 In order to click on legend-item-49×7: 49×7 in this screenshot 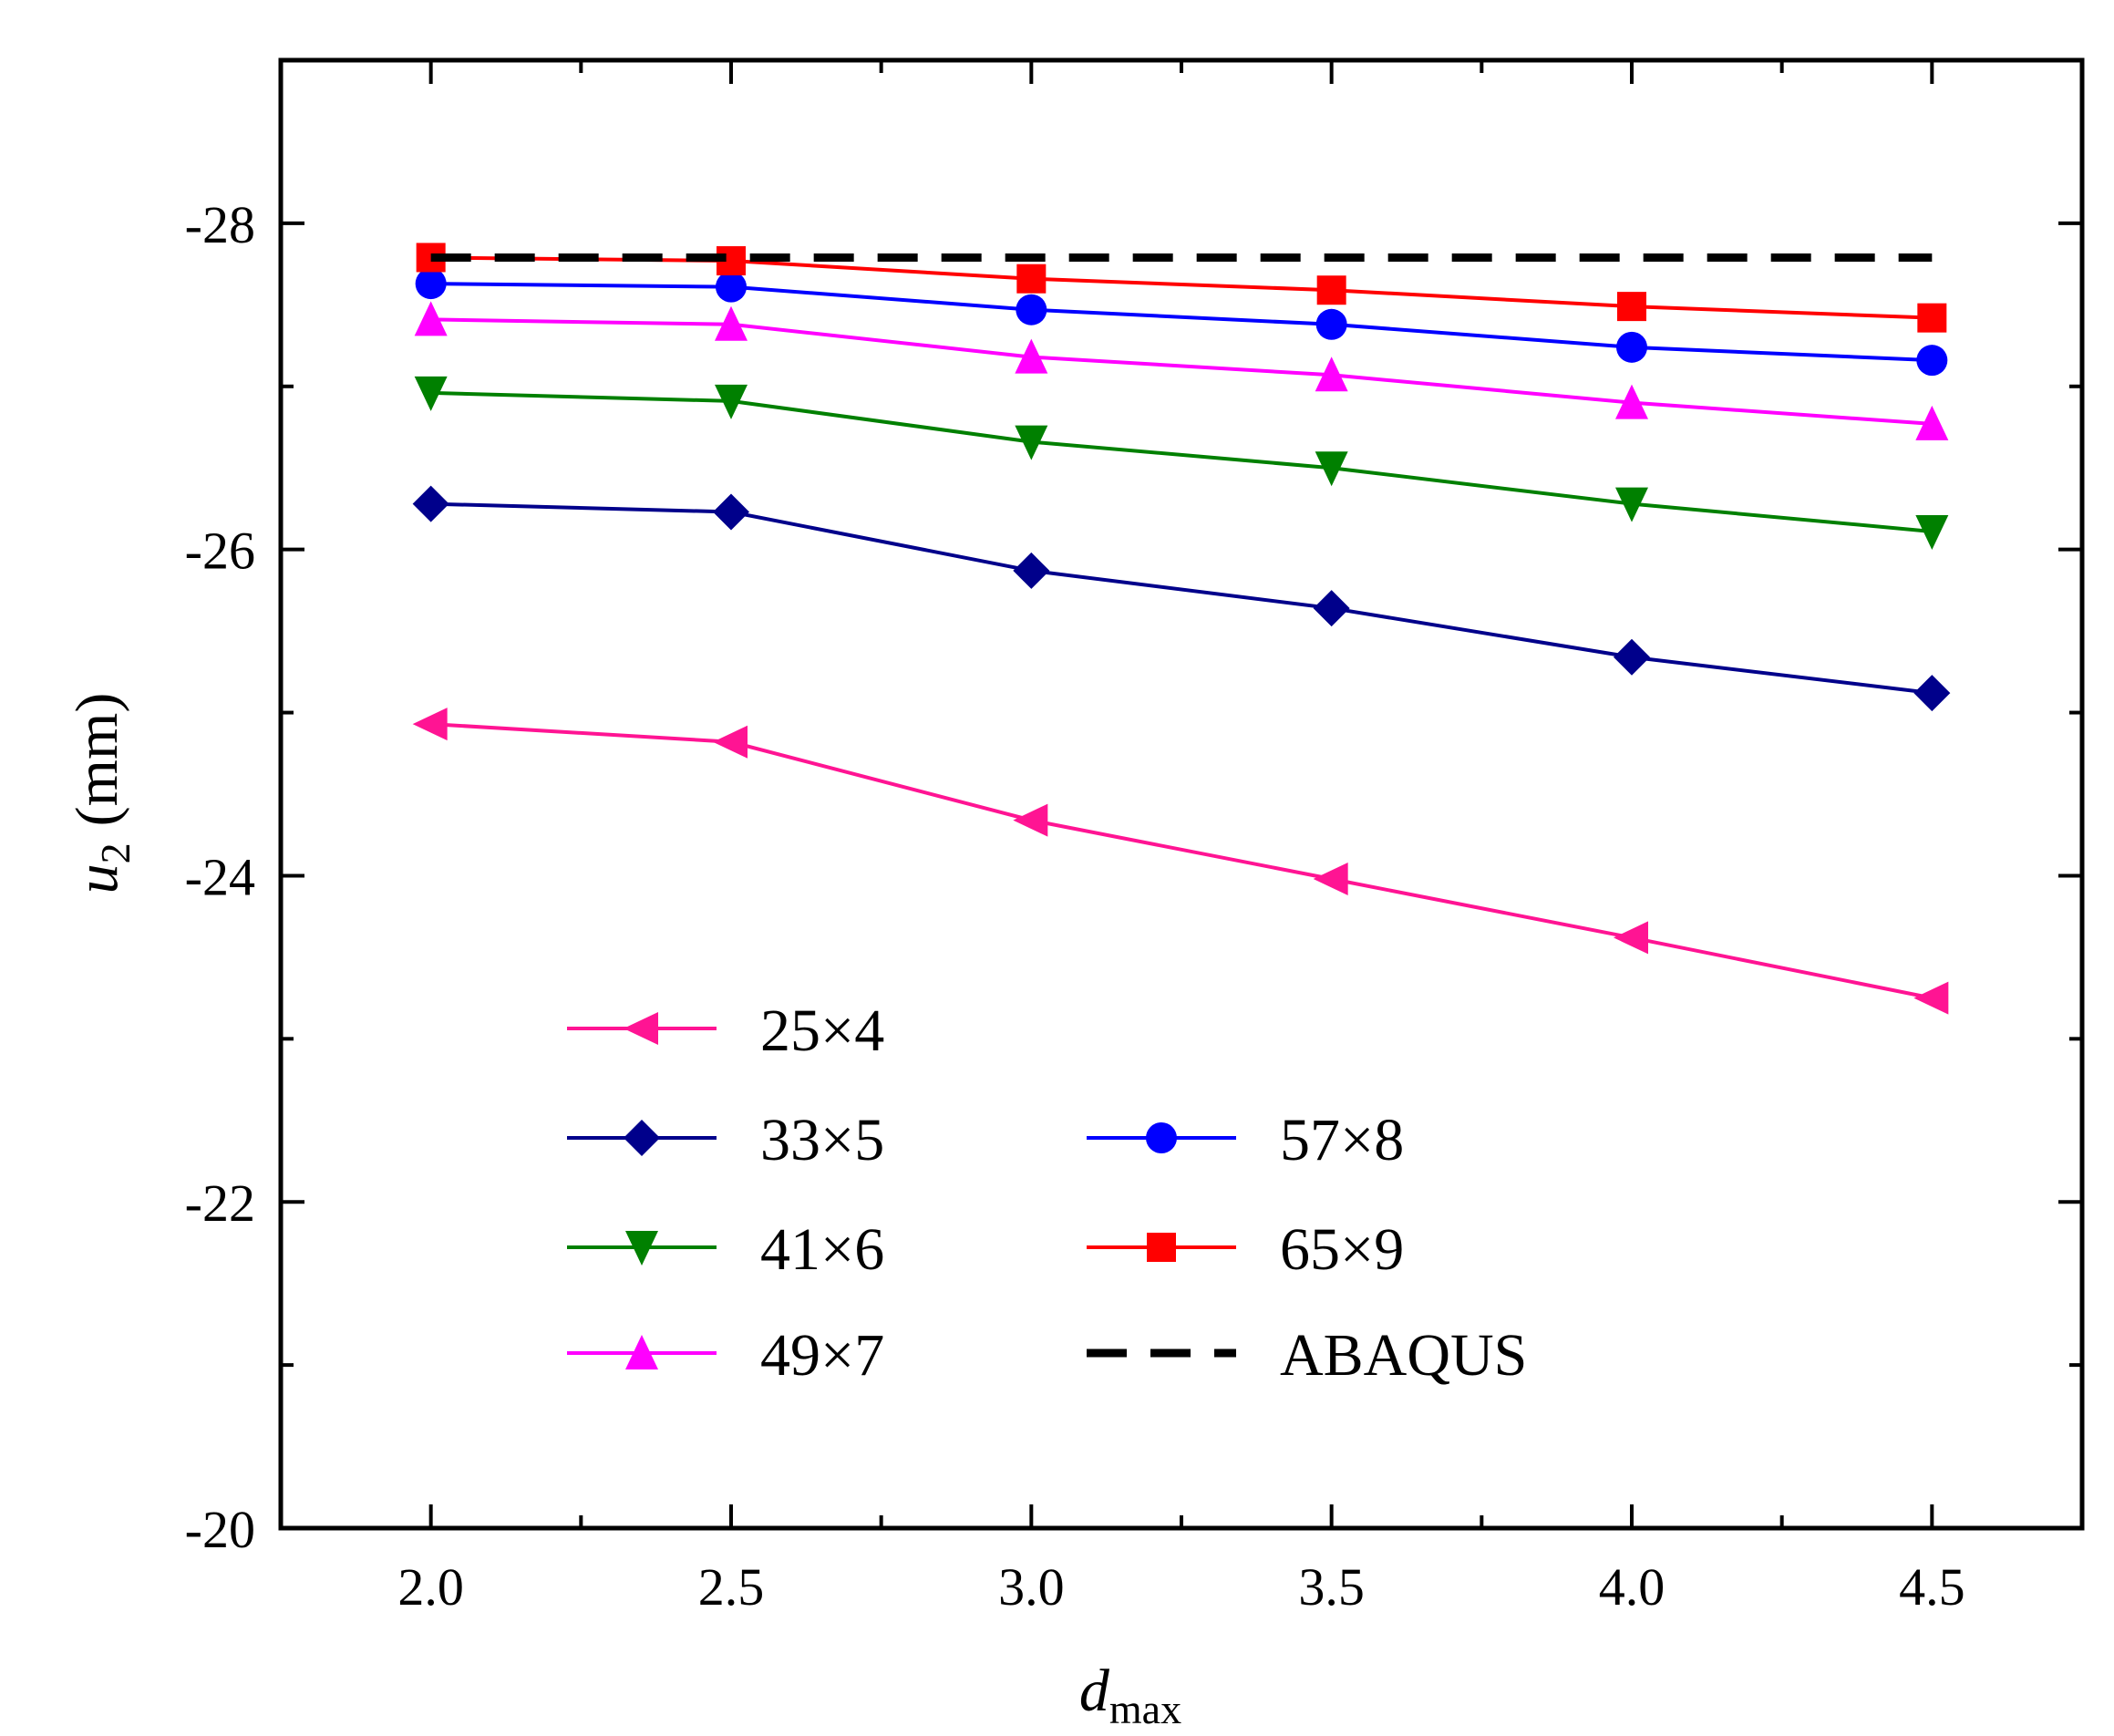, I will do `click(725, 1355)`.